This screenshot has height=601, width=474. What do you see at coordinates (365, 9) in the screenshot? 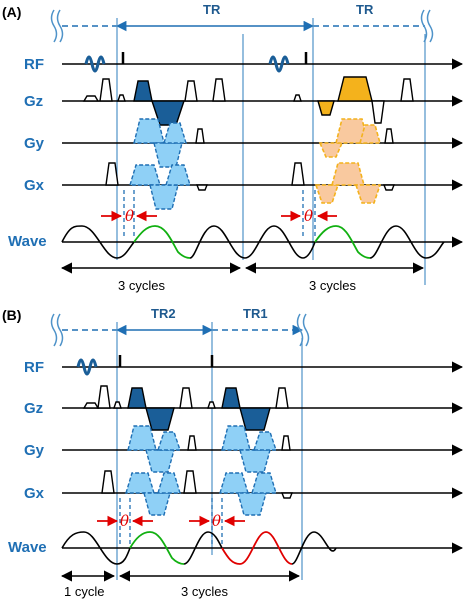
I see `tr-label-2: TR` at bounding box center [365, 9].